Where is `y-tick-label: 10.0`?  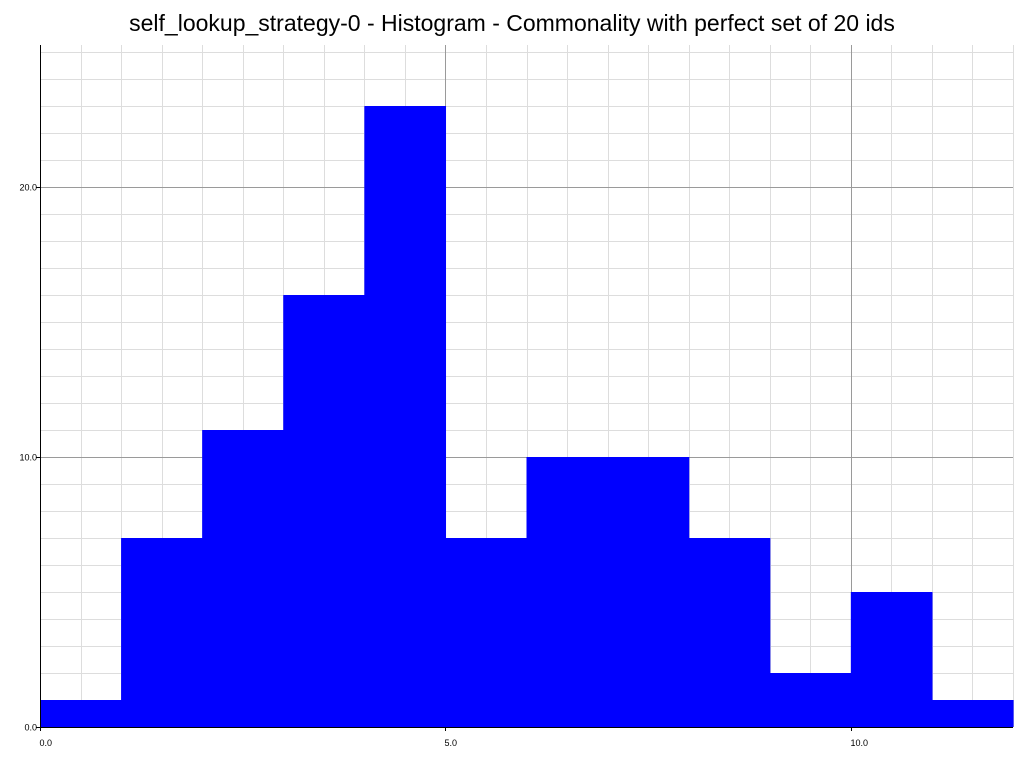 y-tick-label: 10.0 is located at coordinates (28, 458).